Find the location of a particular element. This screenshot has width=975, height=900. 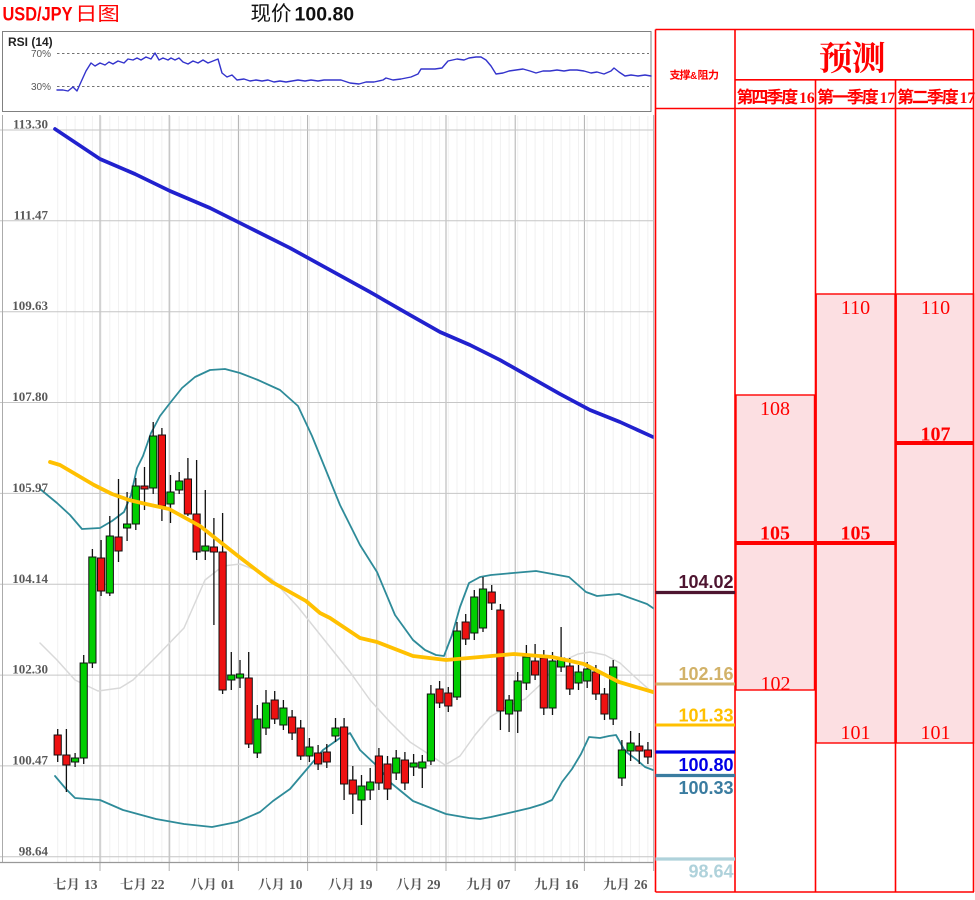

svg-text: 104.02 is located at coordinates (705, 582).